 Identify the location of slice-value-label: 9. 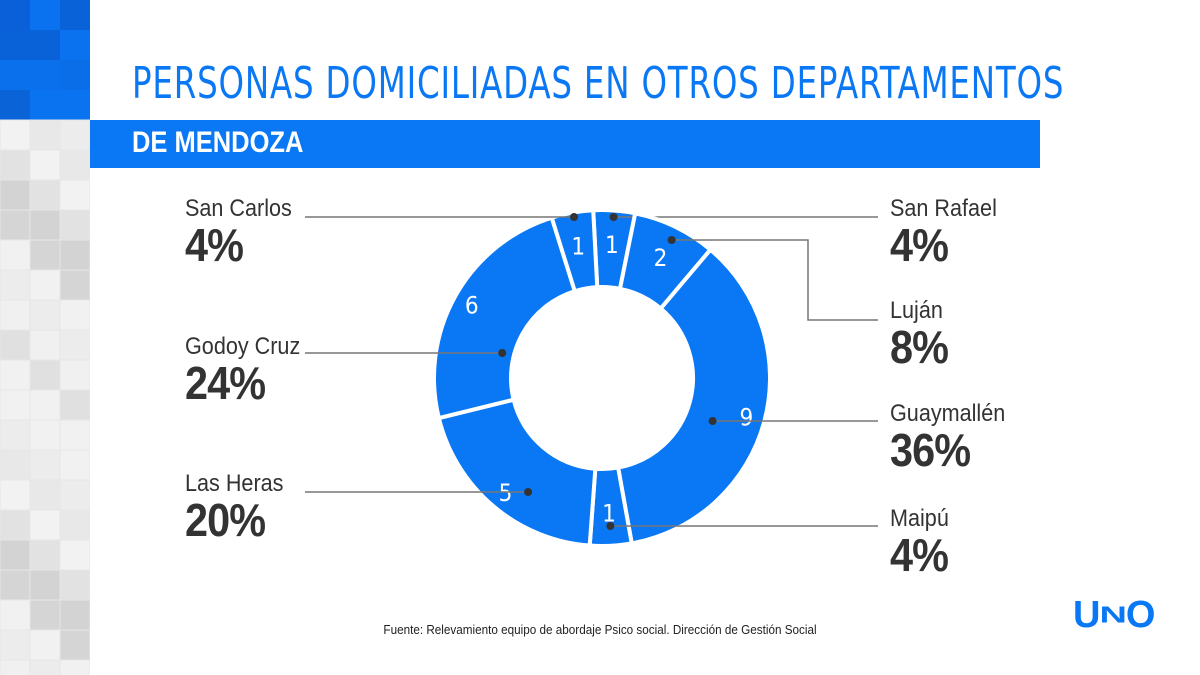
(747, 418).